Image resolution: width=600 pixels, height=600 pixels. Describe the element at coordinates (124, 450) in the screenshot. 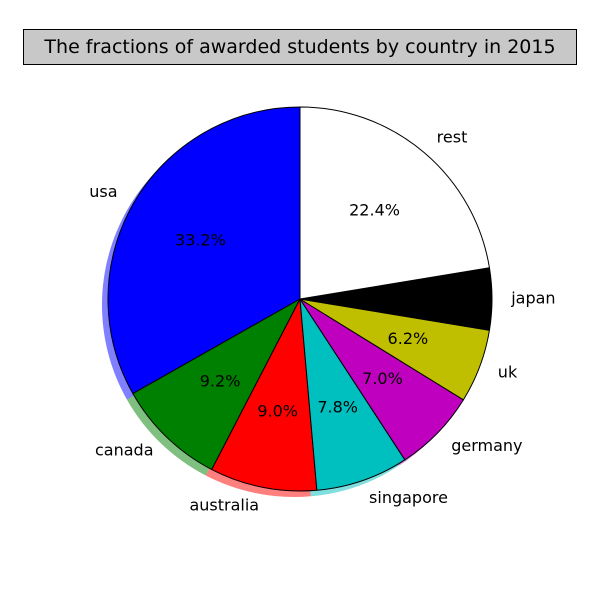

I see `slice-label-canada: canada` at that location.